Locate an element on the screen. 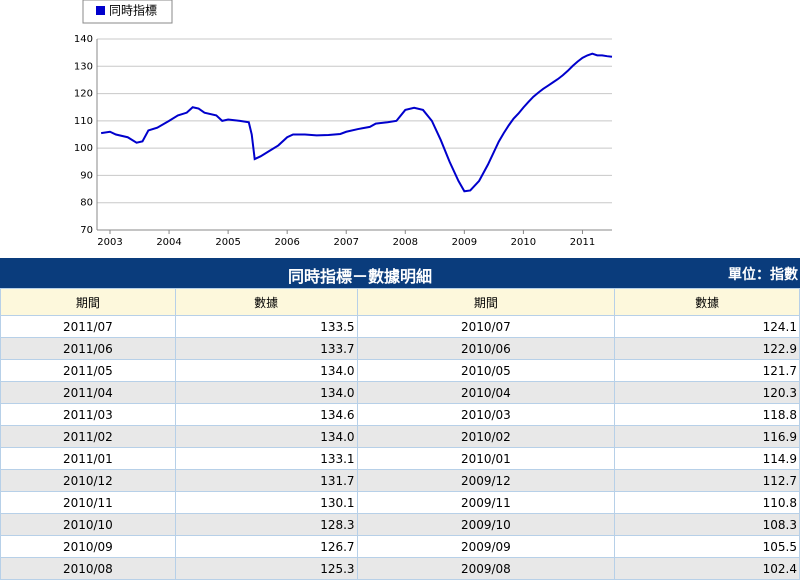 The image size is (800, 580). legend is located at coordinates (127, 12).